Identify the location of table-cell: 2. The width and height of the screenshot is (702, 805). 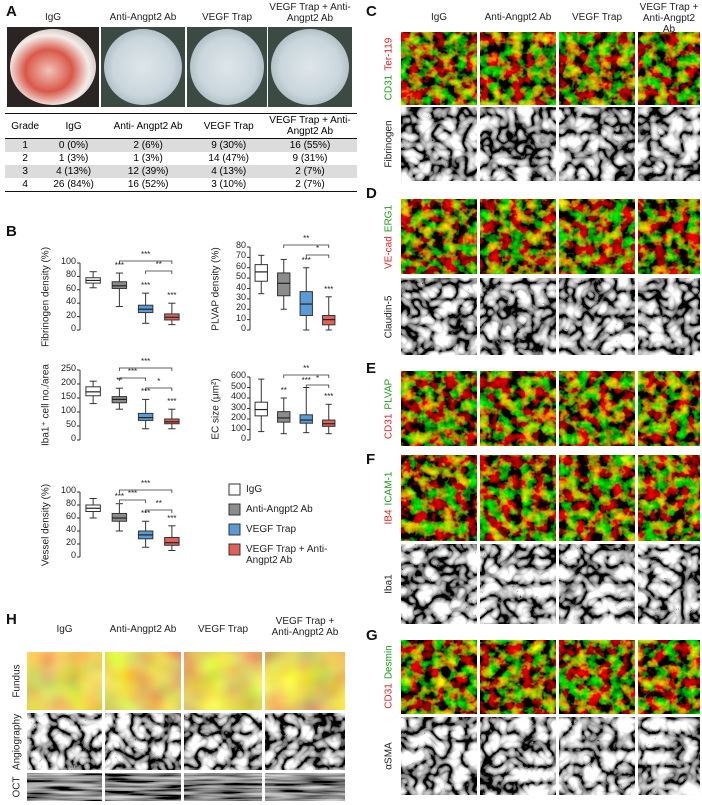
(25, 158).